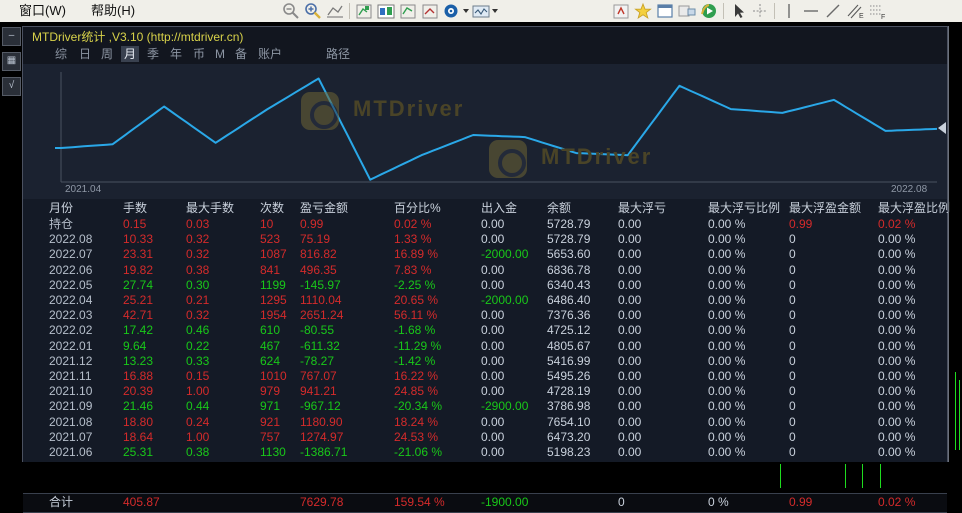 Image resolution: width=962 pixels, height=513 pixels. I want to click on tab-year: 年, so click(175, 54).